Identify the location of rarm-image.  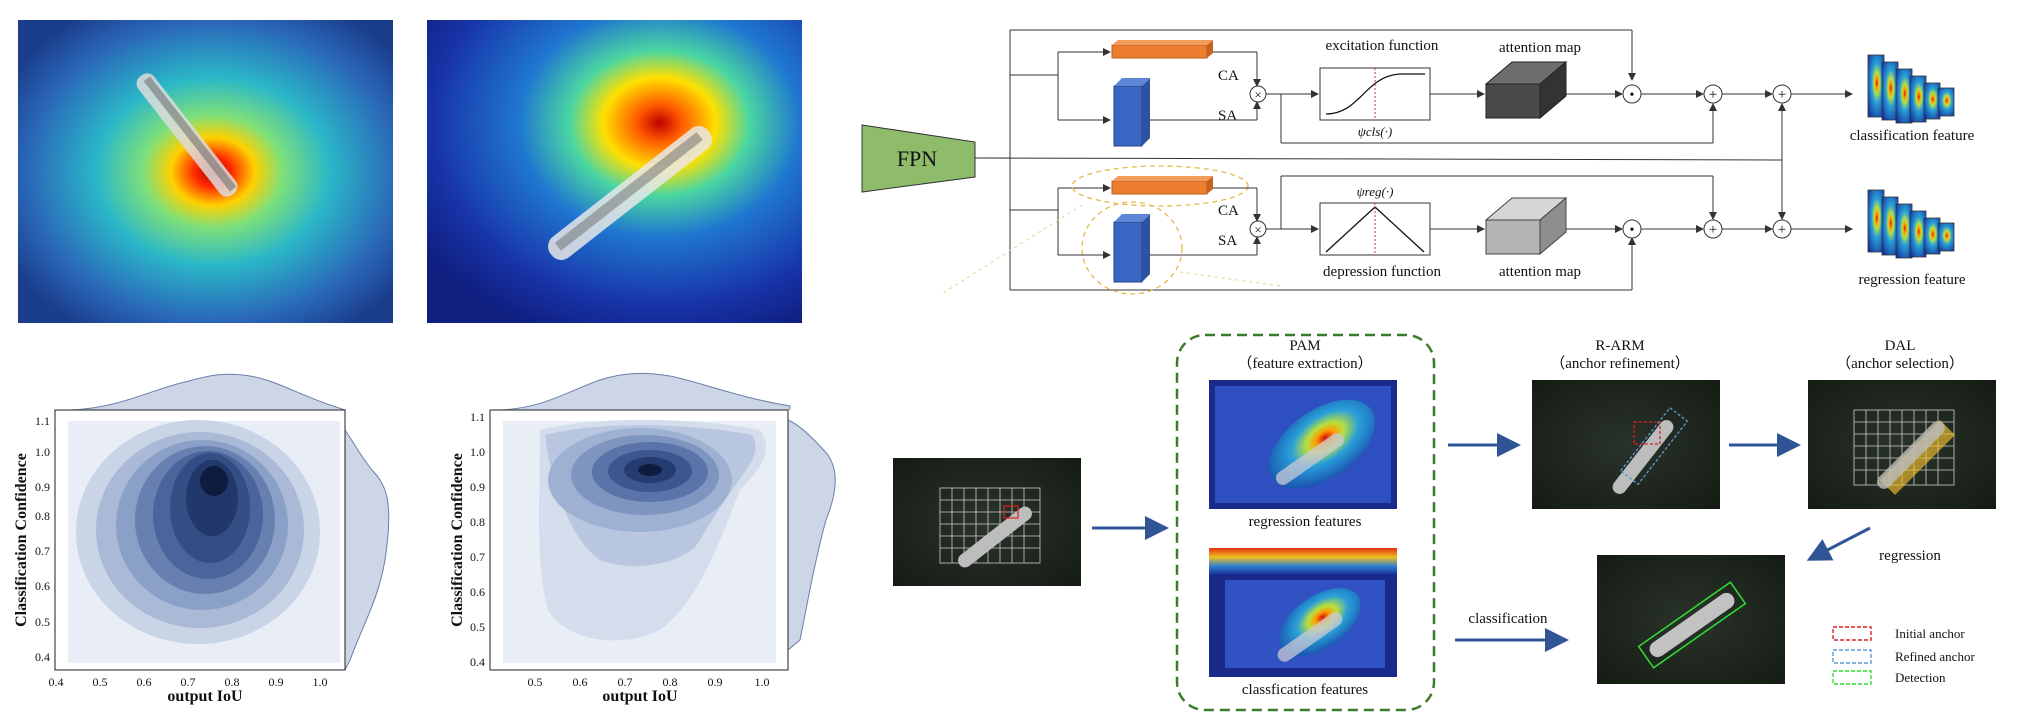
(1626, 444).